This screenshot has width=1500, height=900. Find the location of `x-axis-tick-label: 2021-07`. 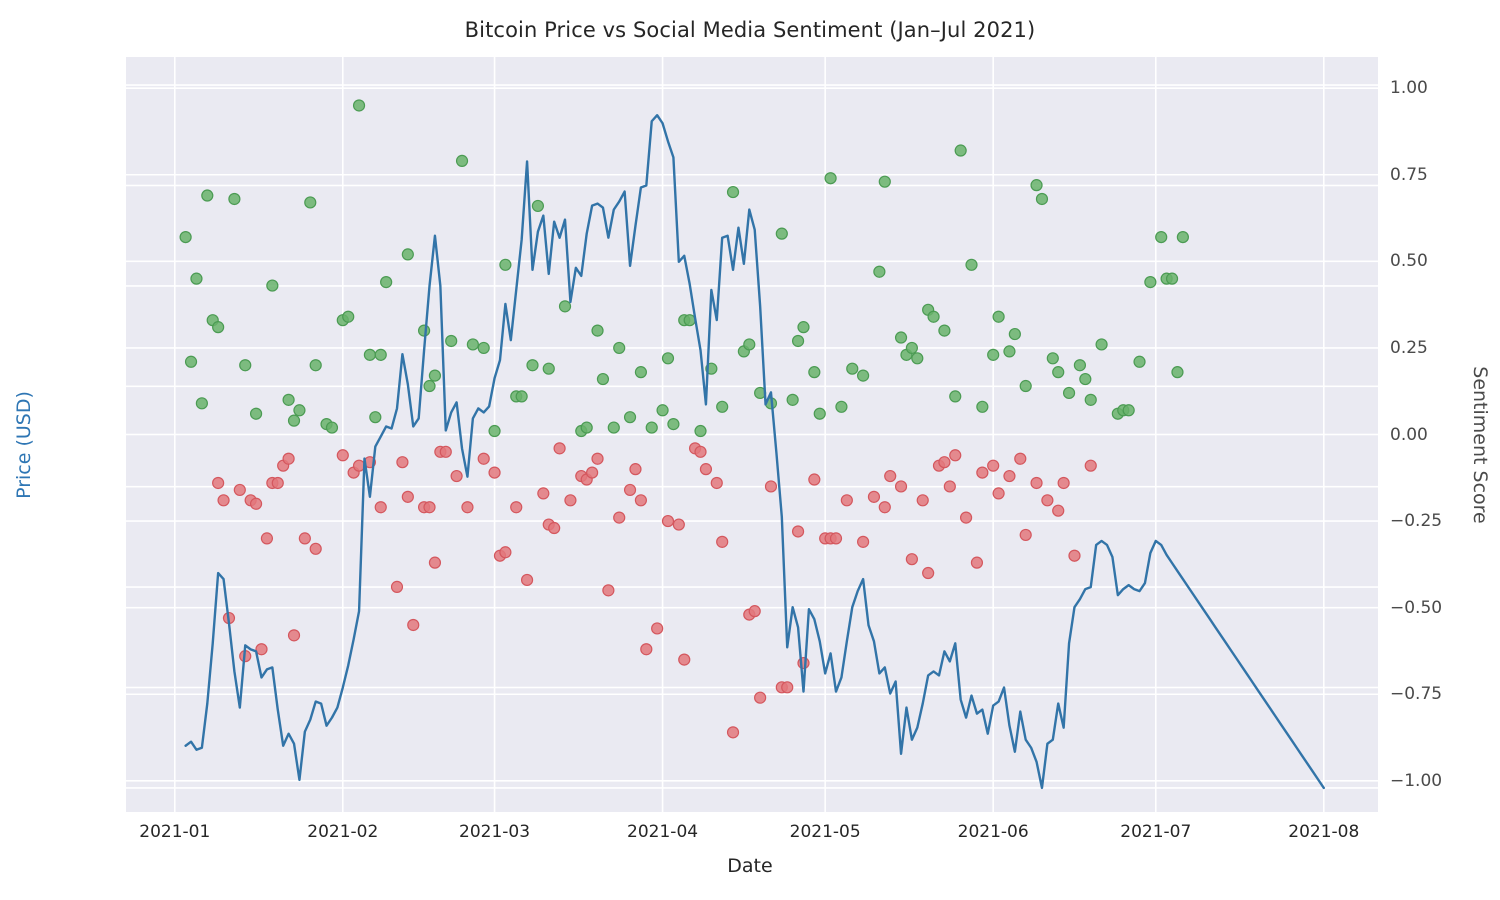

x-axis-tick-label: 2021-07 is located at coordinates (1156, 832).